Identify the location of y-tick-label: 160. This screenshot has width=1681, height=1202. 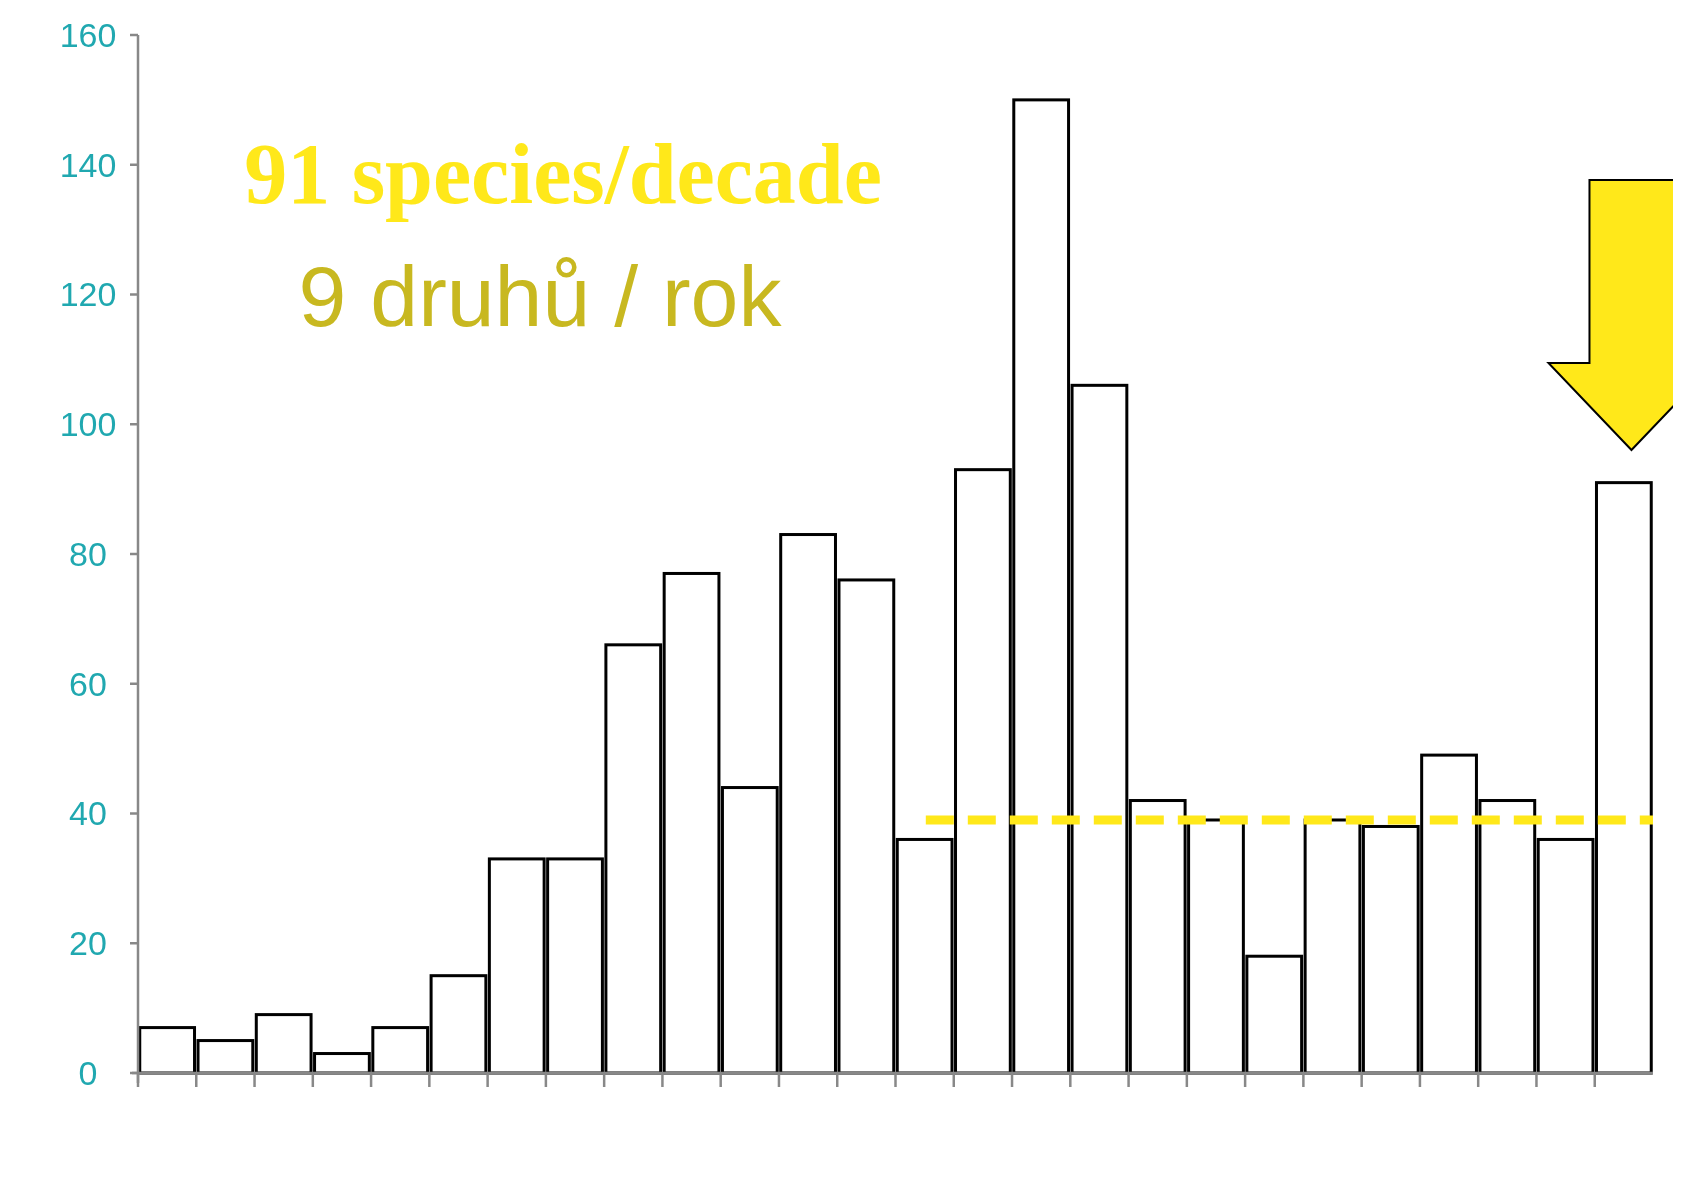
(88, 34).